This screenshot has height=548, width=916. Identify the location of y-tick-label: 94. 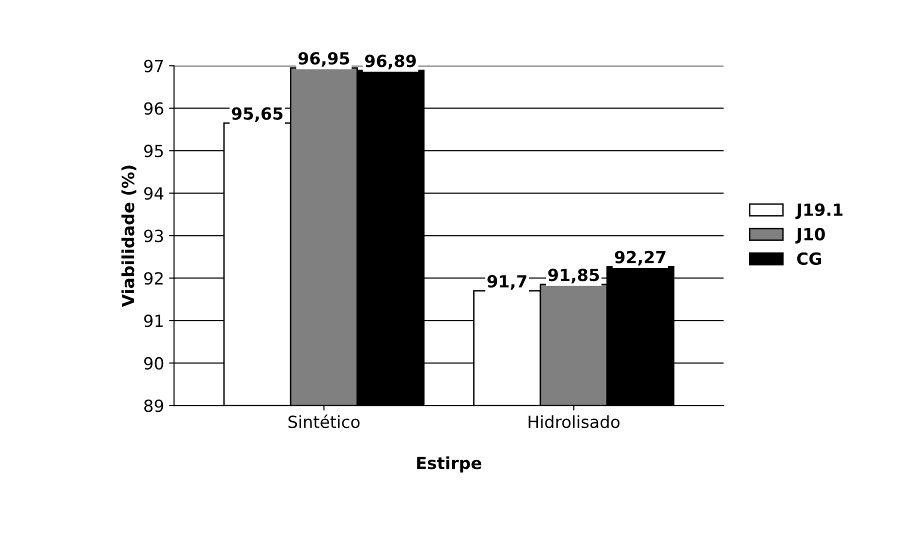
(154, 193).